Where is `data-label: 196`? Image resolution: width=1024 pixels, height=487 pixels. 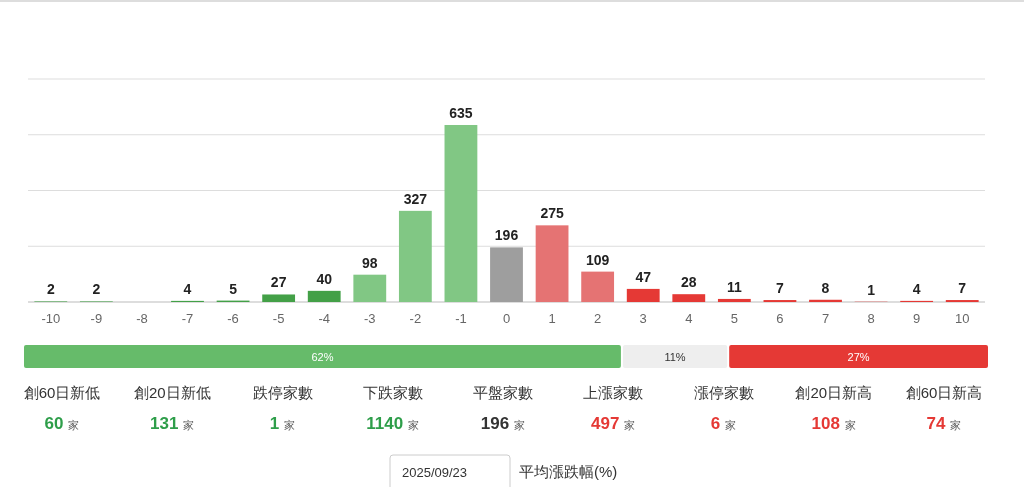 data-label: 196 is located at coordinates (506, 235).